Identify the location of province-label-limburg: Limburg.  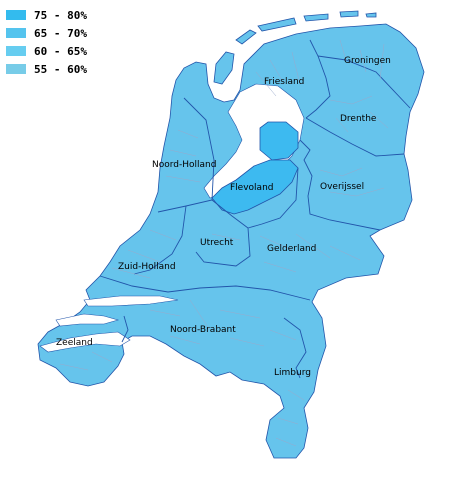
(292, 373).